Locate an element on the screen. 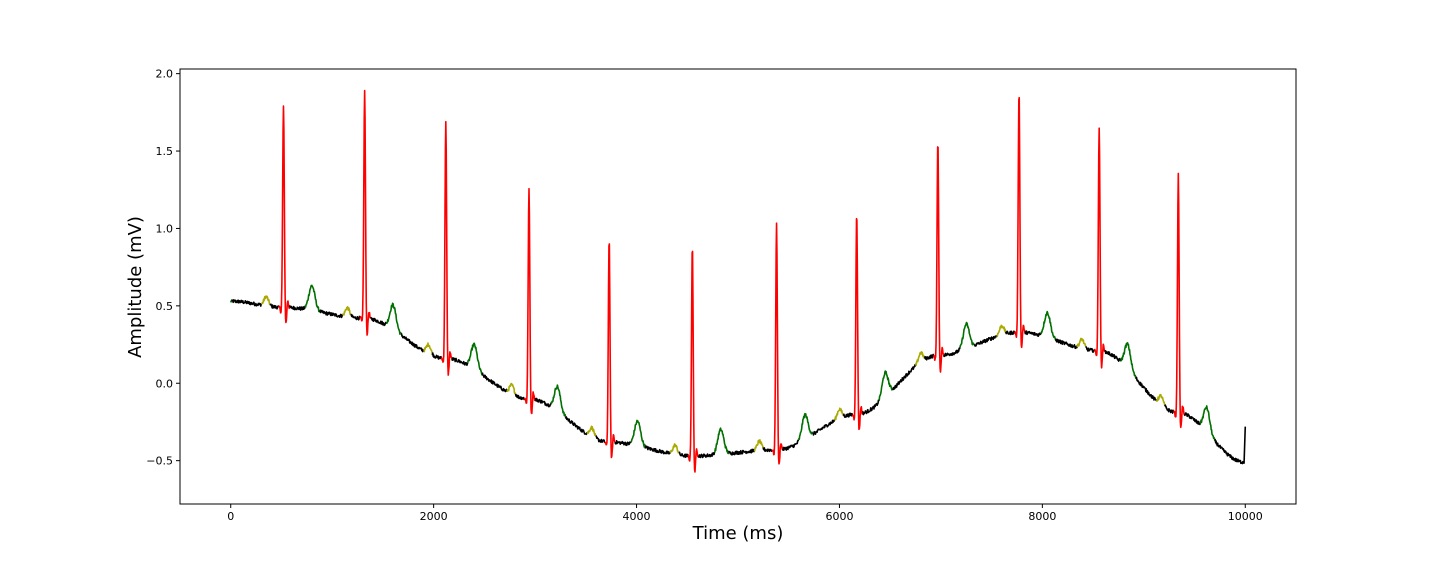 The image size is (1440, 576). y-tick-label: 1.5 is located at coordinates (165, 151).